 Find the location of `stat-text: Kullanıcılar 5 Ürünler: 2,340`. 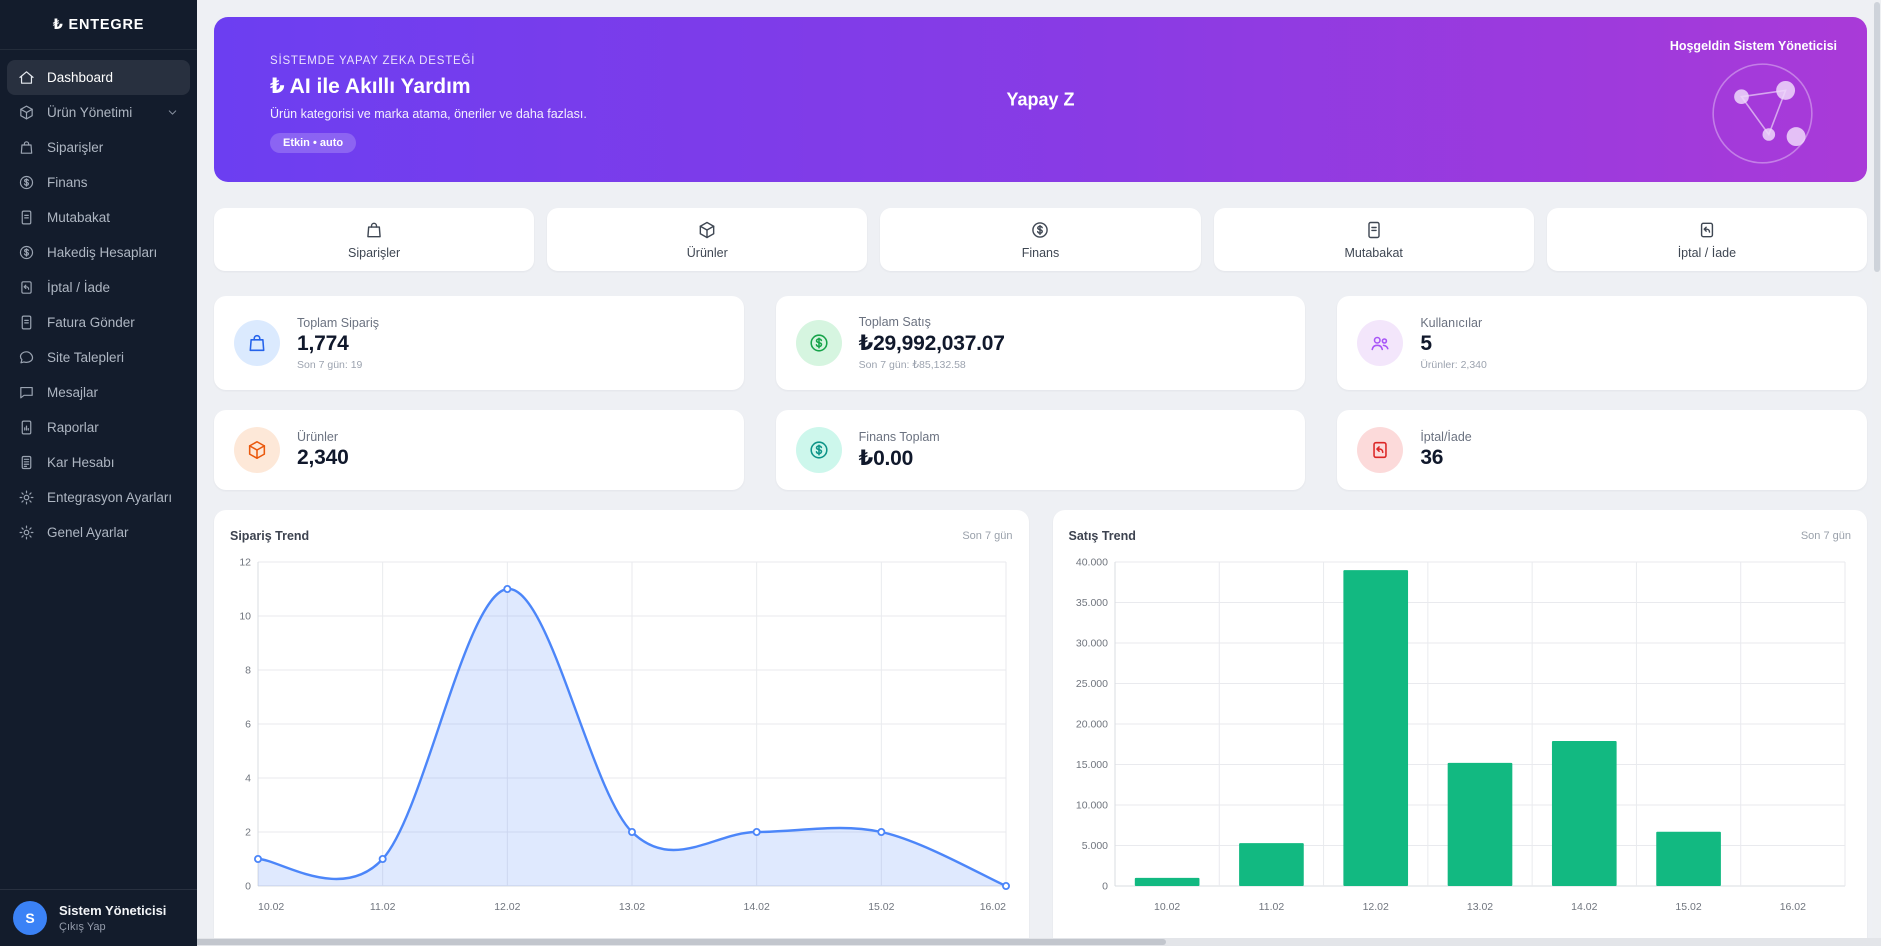

stat-text: Kullanıcılar 5 Ürünler: 2,340 is located at coordinates (1453, 343).